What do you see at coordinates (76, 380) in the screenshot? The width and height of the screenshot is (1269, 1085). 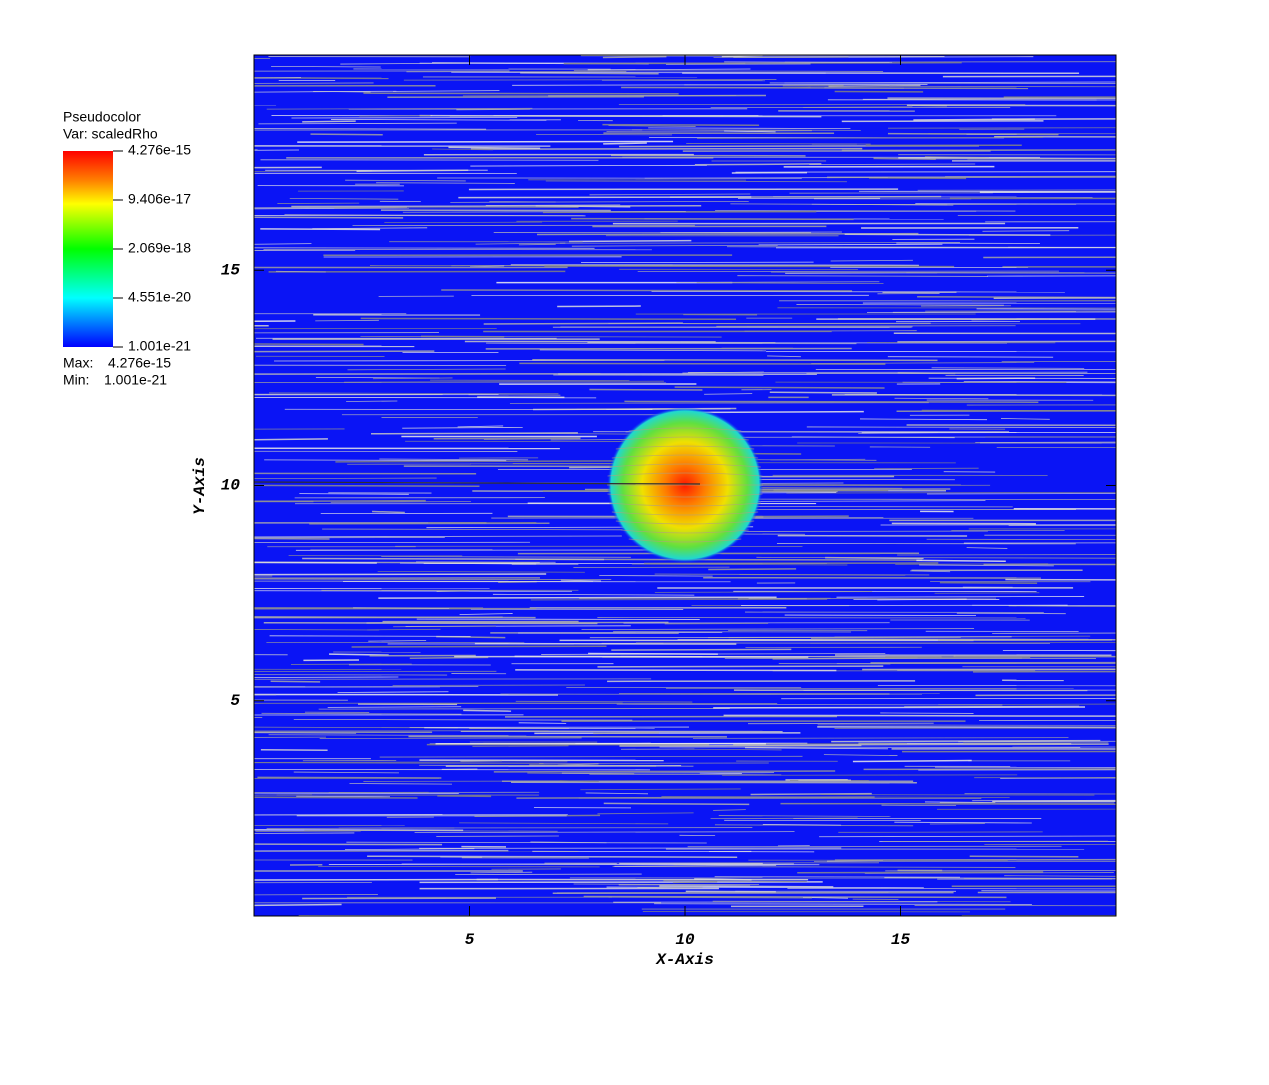 I see `legend-min-label: Min:` at bounding box center [76, 380].